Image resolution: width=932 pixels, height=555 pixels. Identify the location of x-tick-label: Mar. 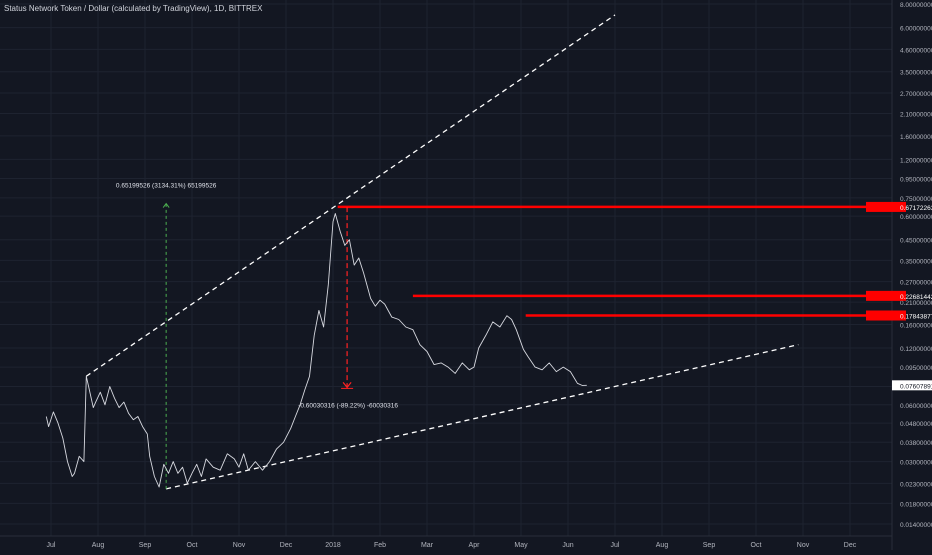
(427, 545).